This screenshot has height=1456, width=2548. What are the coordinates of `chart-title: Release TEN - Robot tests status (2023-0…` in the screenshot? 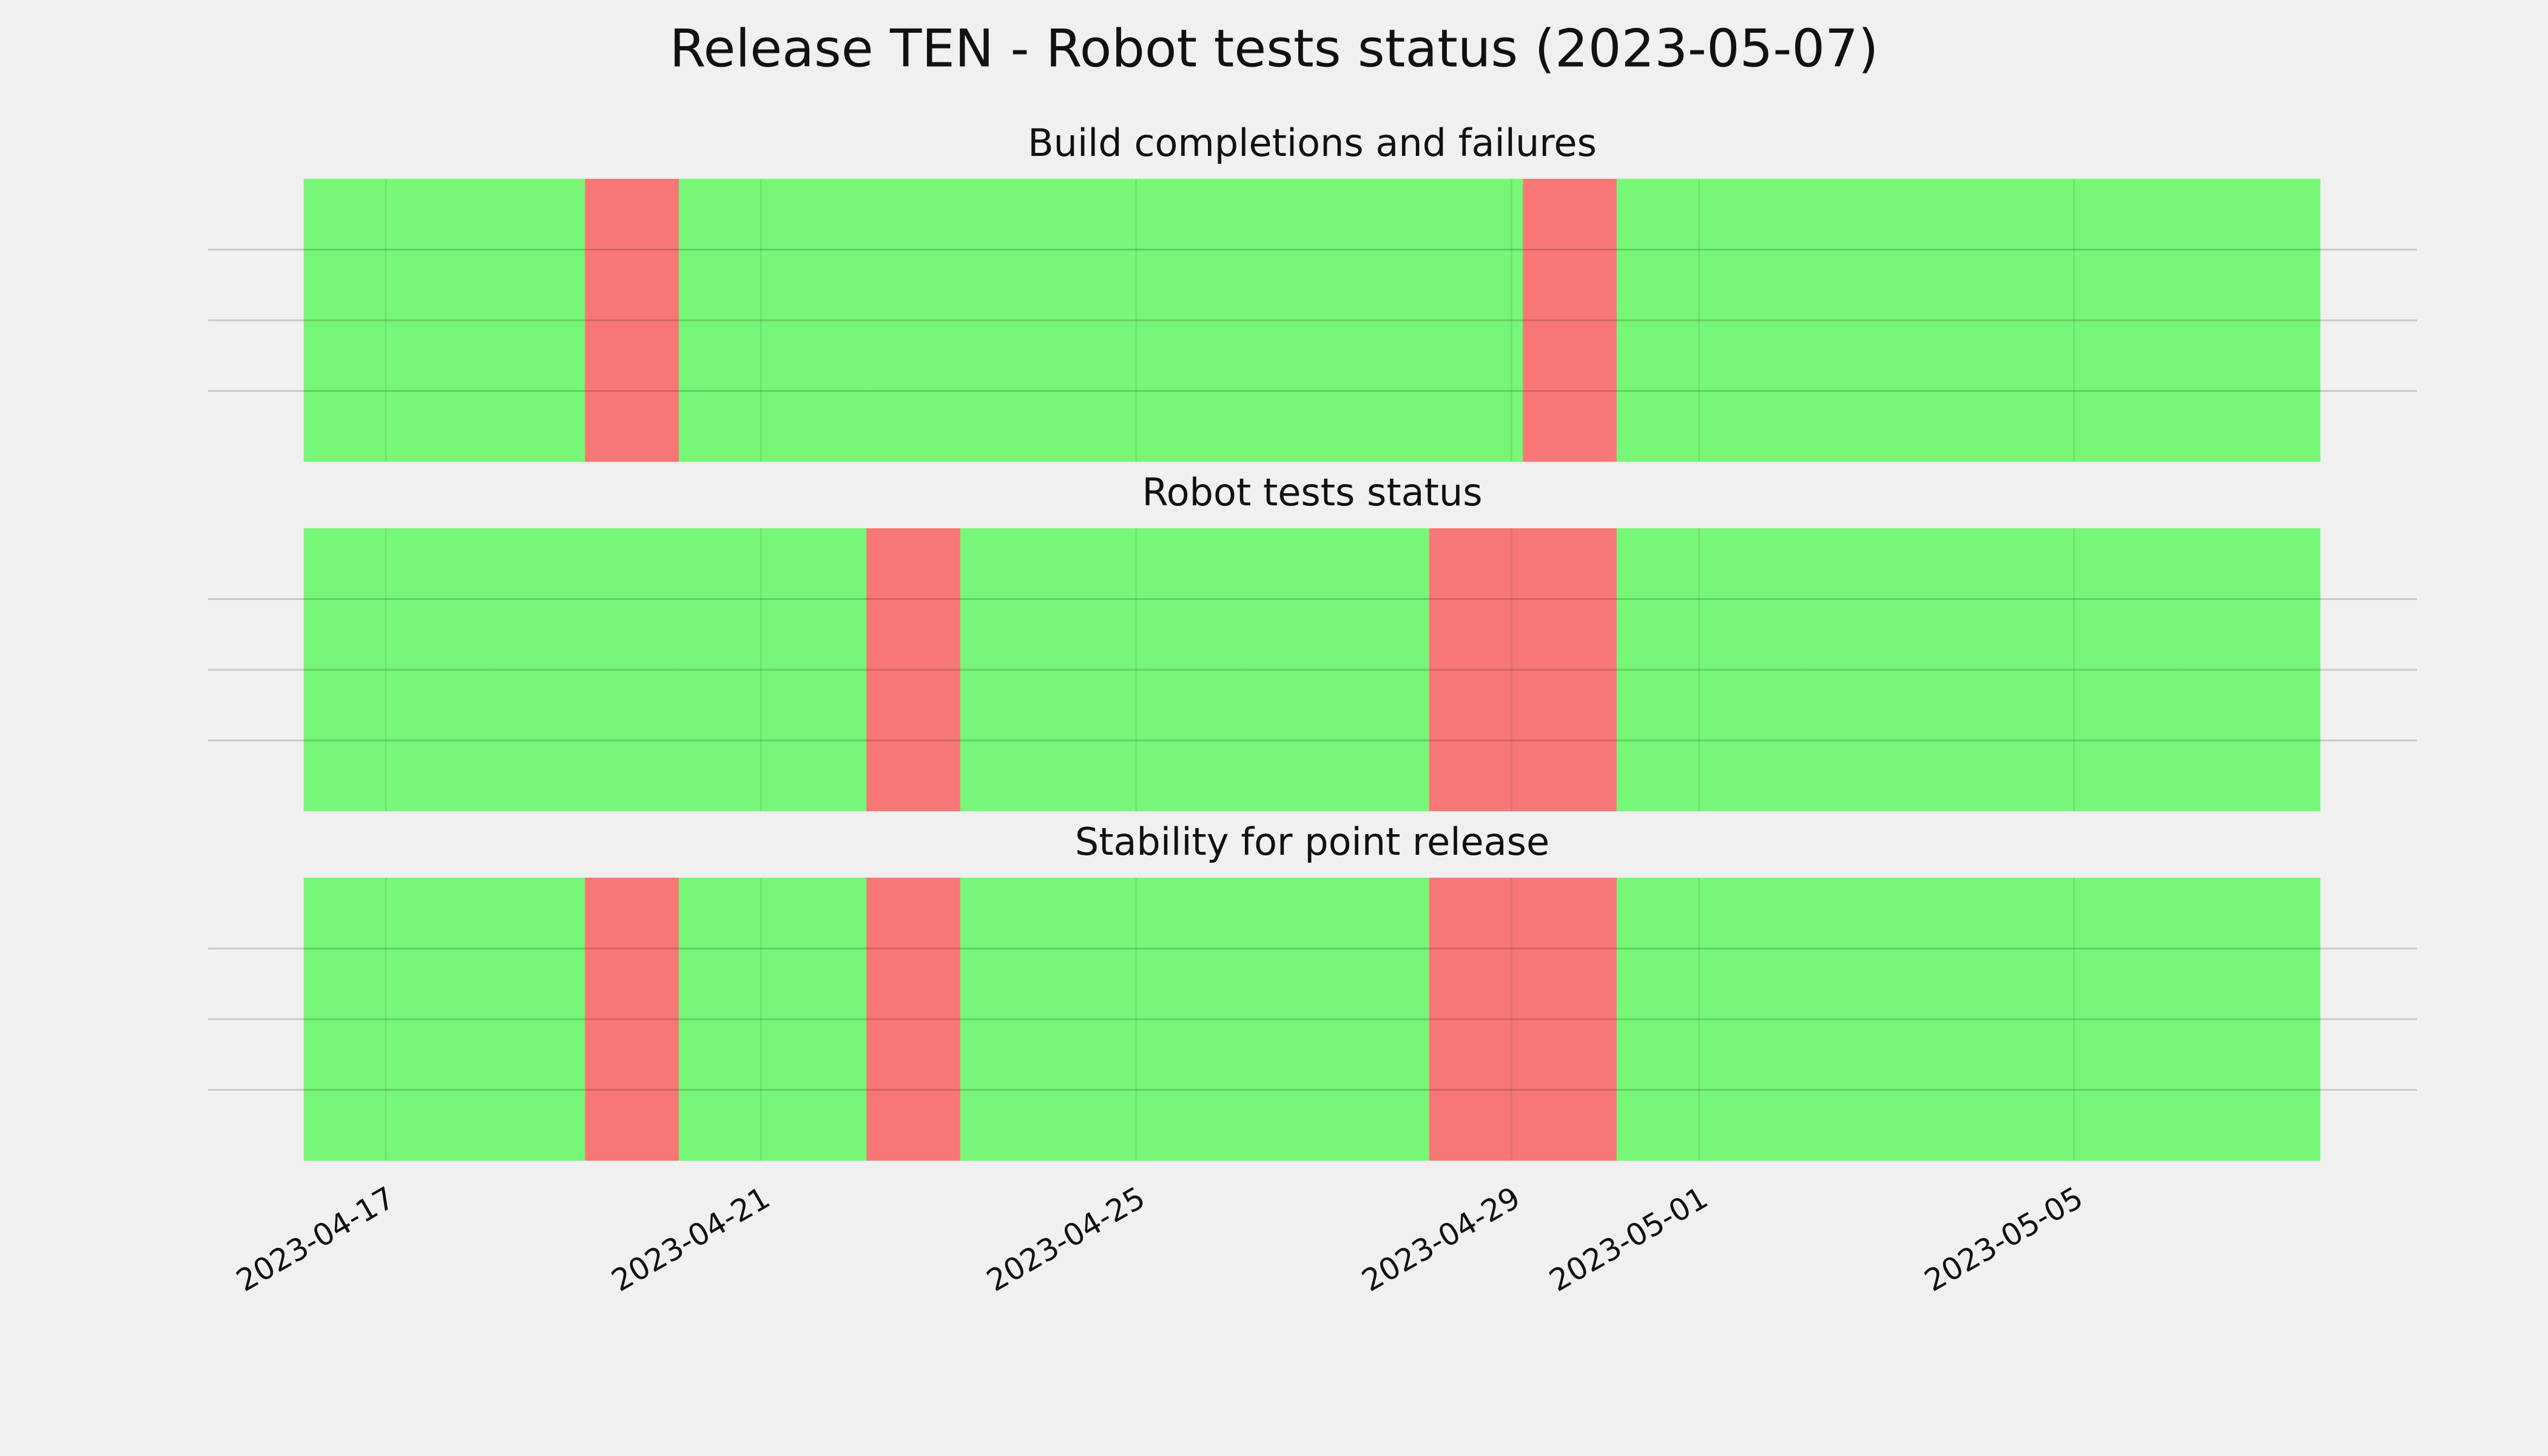 It's located at (1274, 48).